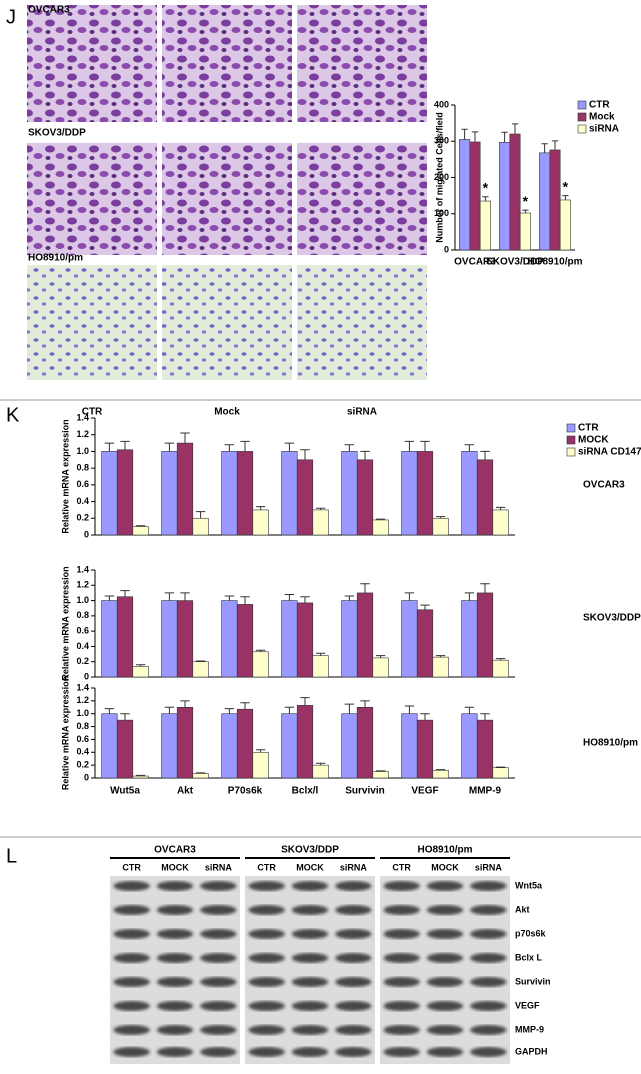 This screenshot has width=641, height=1074. Describe the element at coordinates (441, 141) in the screenshot. I see `y-tick-label: 300` at that location.